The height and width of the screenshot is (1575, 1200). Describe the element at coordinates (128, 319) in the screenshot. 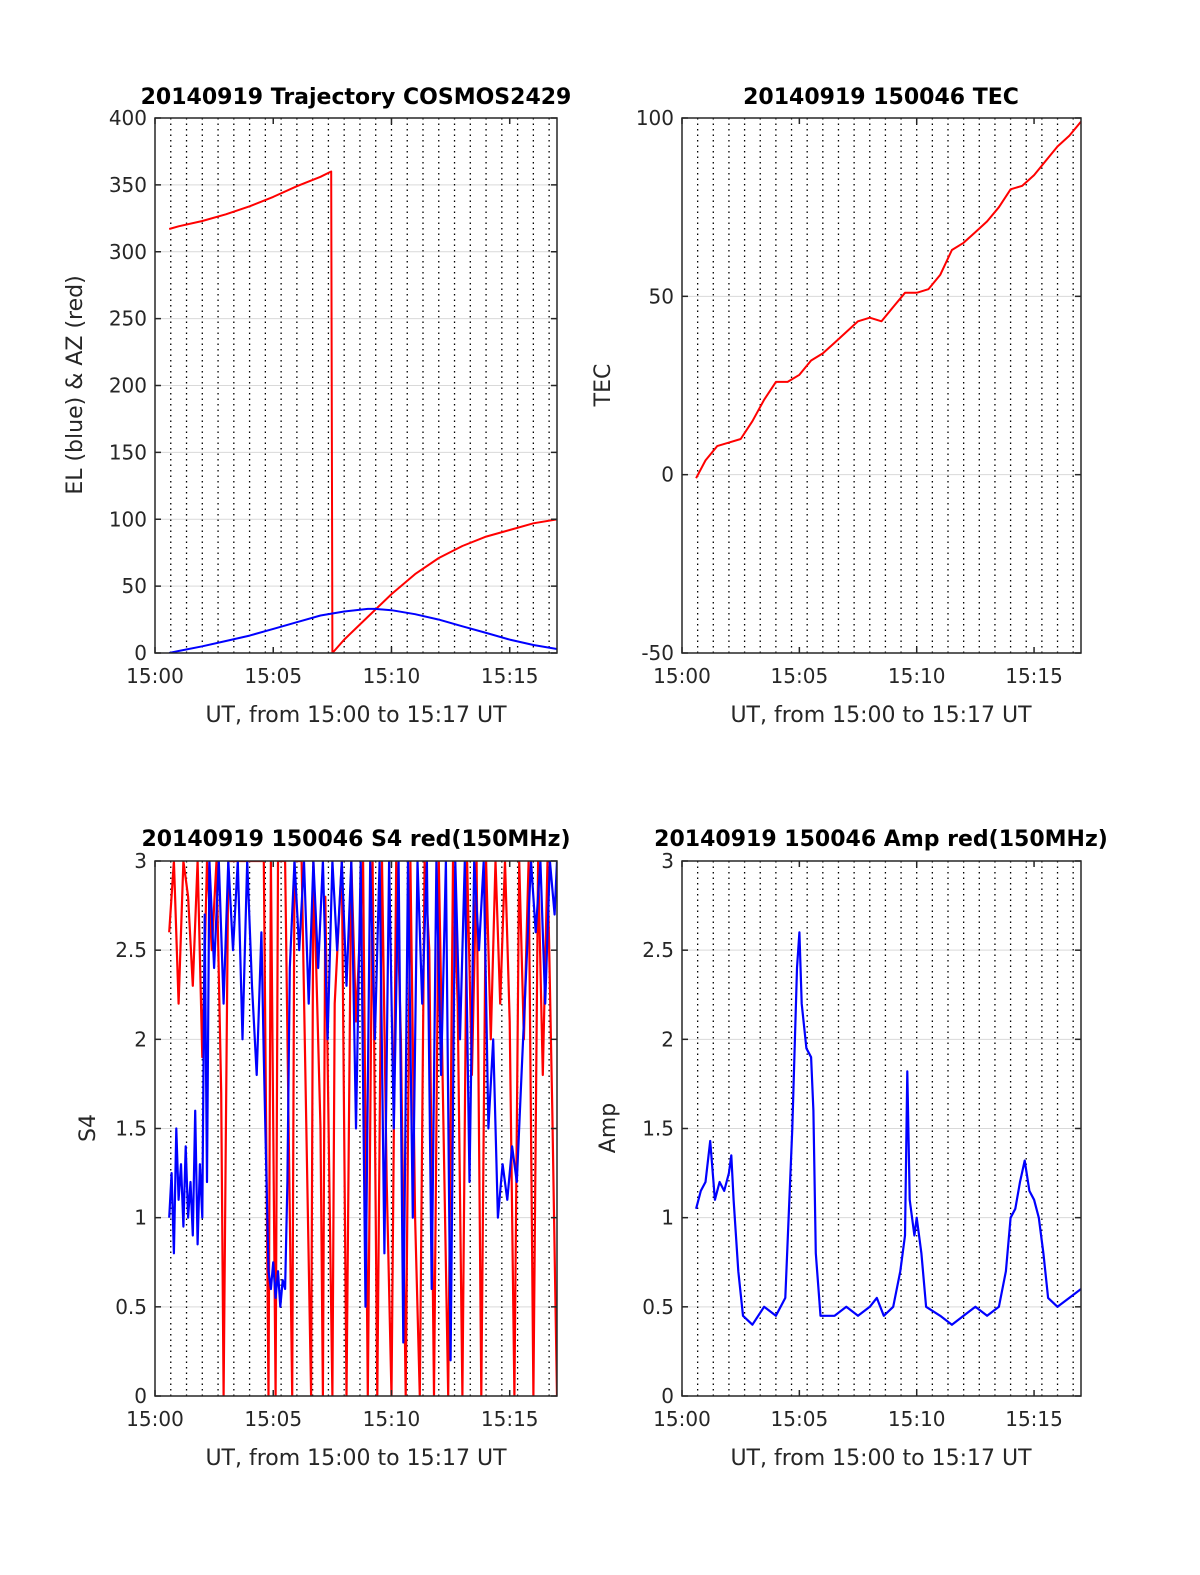

I see `y-tick-label: 250` at that location.